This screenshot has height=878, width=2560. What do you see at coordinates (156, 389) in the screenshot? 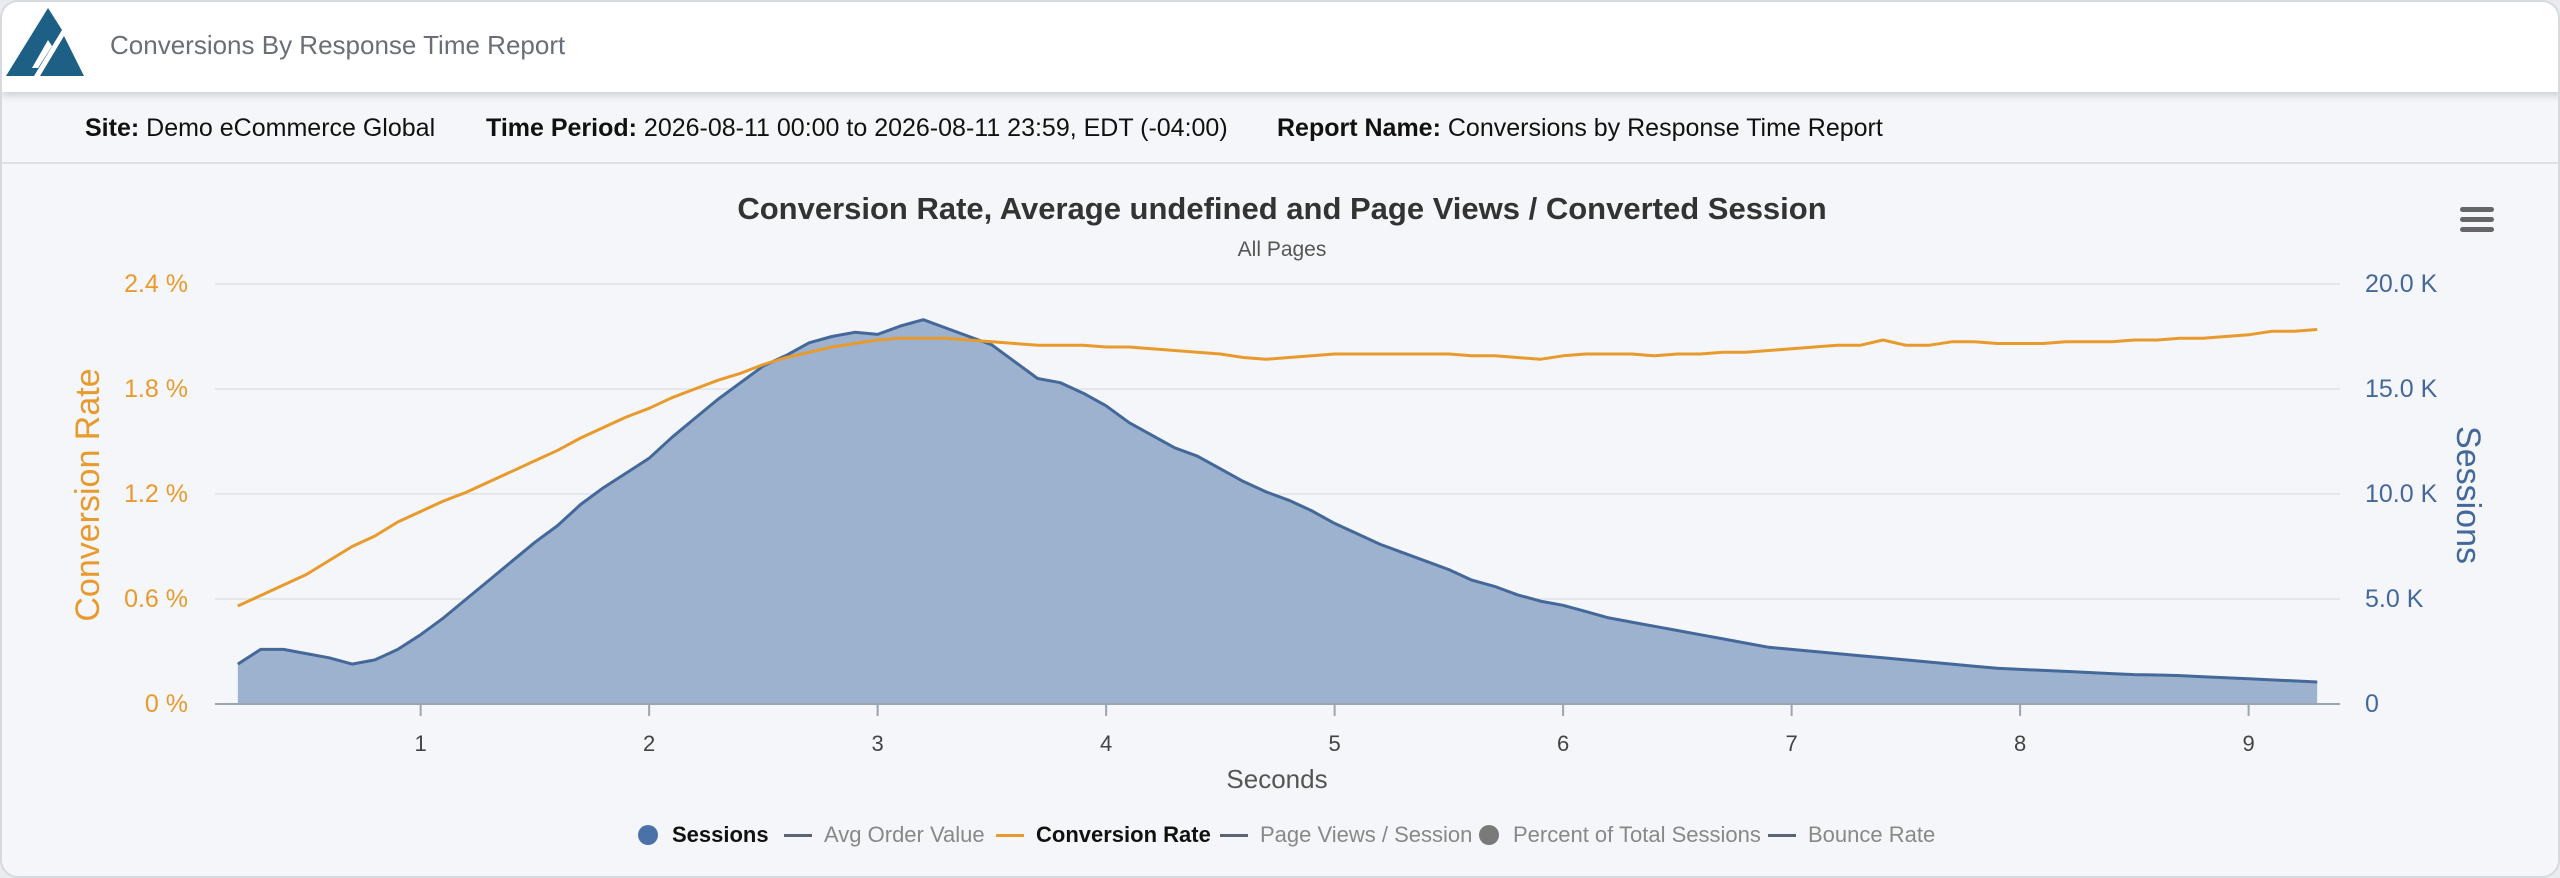
I see `left-tick-label: 1.8 %` at bounding box center [156, 389].